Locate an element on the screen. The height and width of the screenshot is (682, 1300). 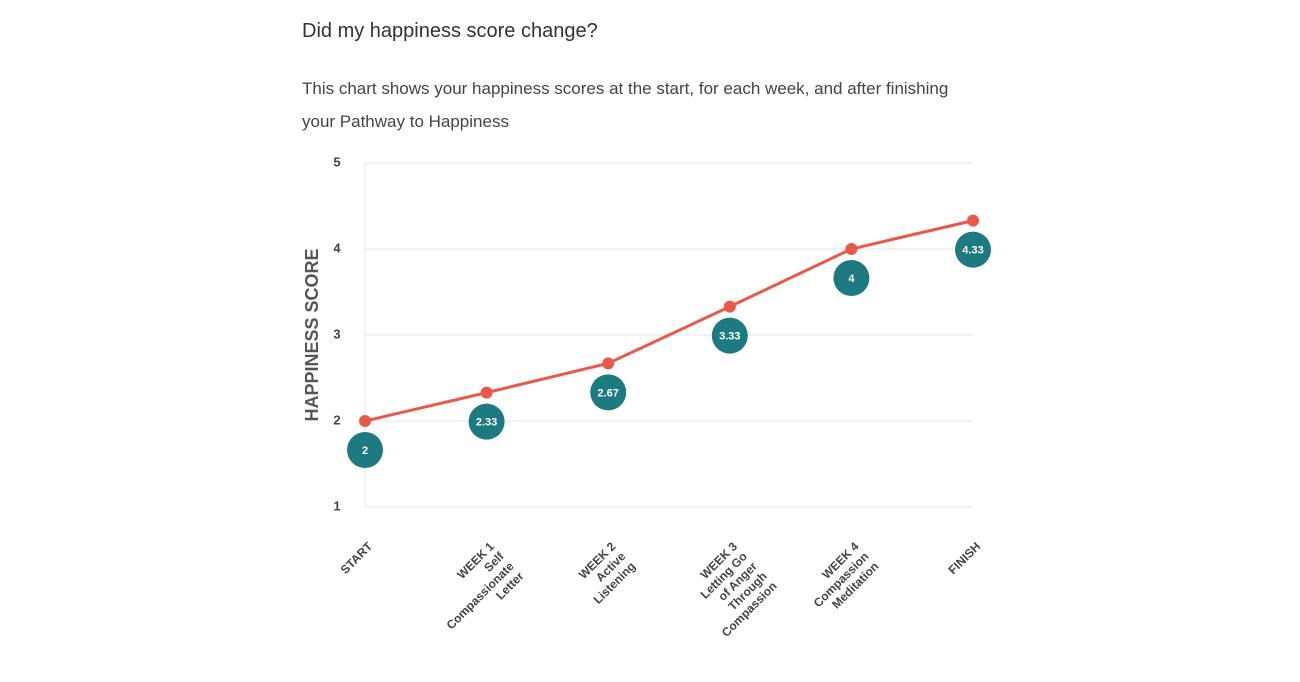
value-label: 2.67 is located at coordinates (607, 393).